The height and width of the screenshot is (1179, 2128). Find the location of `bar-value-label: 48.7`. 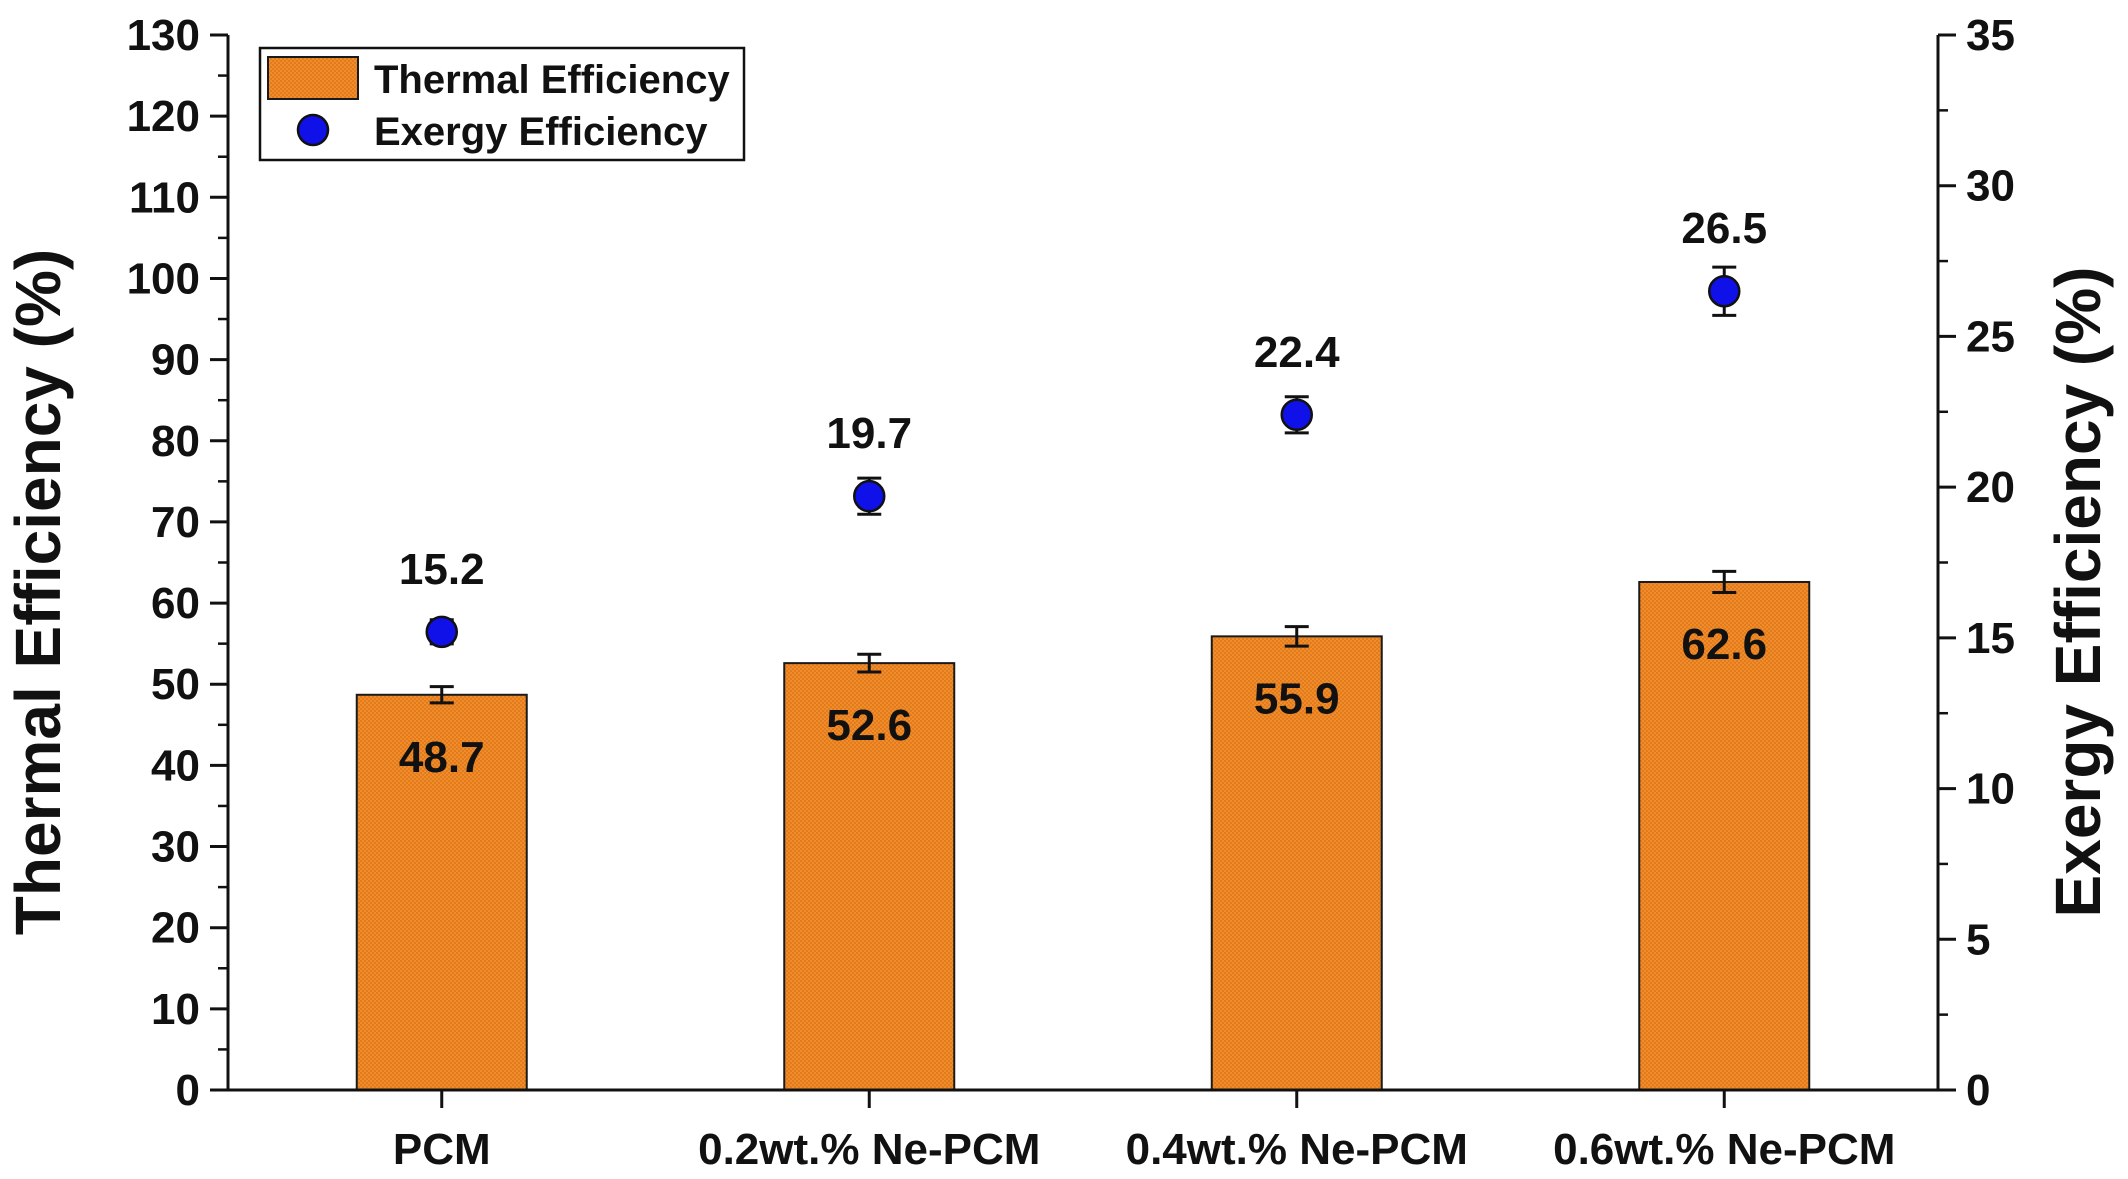

bar-value-label: 48.7 is located at coordinates (442, 757).